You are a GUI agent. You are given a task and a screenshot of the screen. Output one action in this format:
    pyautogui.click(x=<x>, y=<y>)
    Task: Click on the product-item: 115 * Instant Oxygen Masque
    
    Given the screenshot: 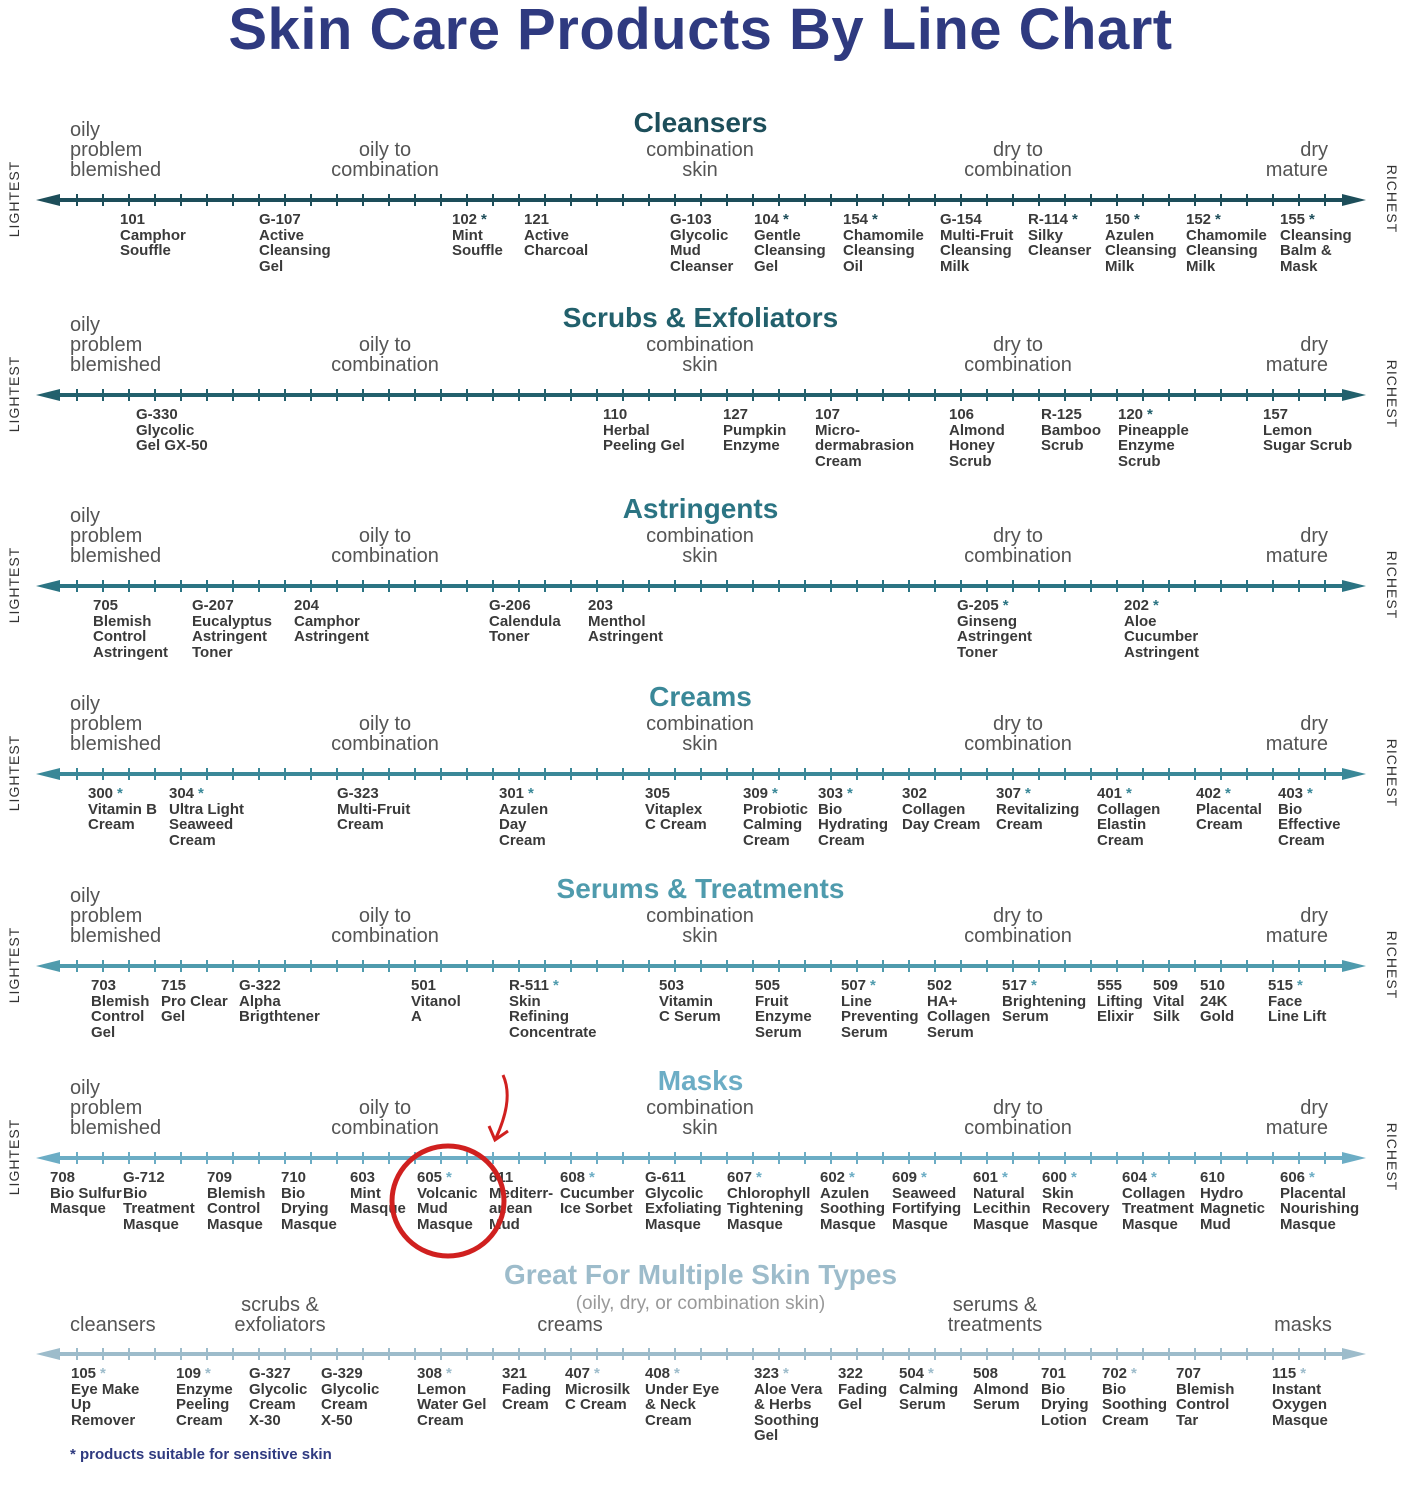 What is the action you would take?
    pyautogui.click(x=1300, y=1397)
    